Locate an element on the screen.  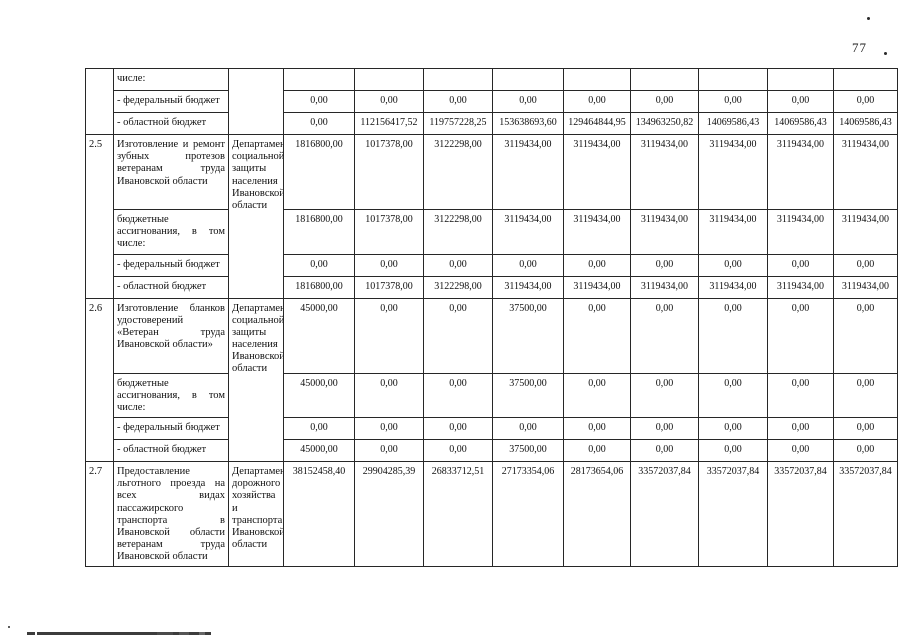
table-row: числе: is located at coordinates (491, 101).